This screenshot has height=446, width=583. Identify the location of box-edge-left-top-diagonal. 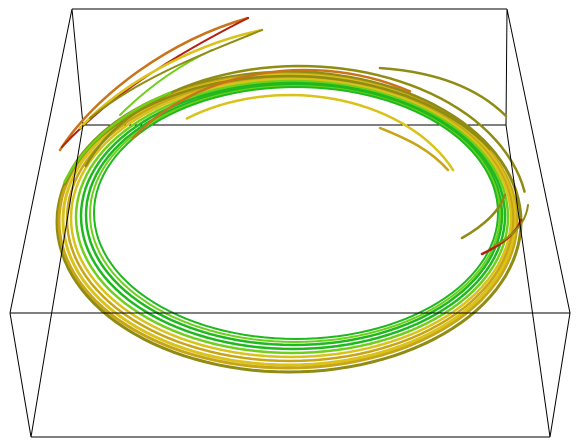
(41, 161).